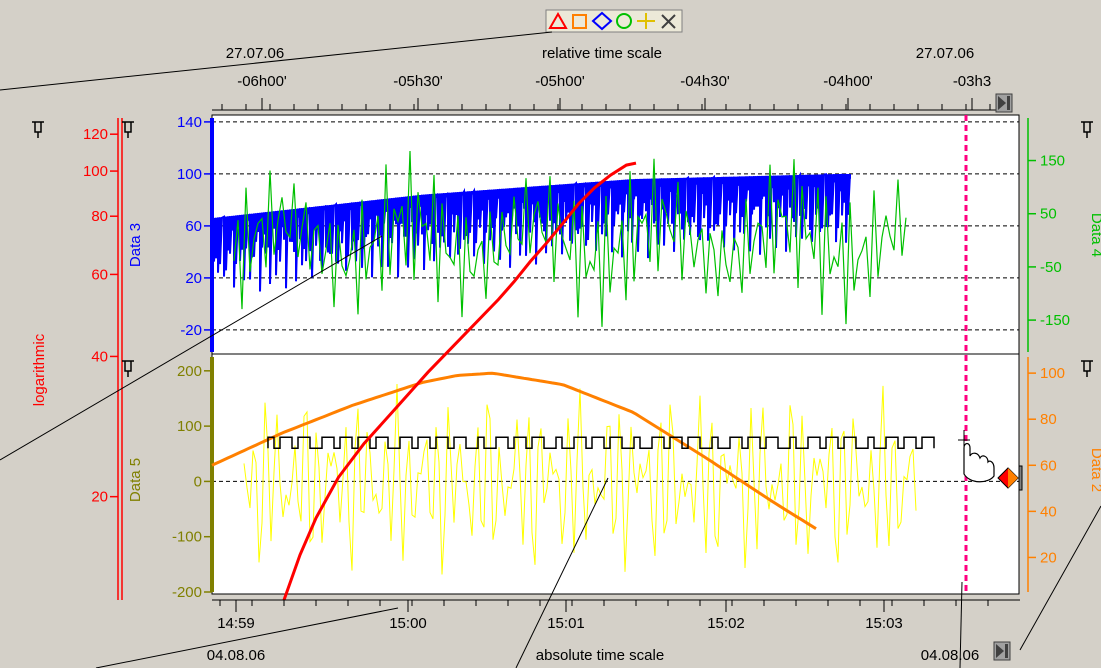 This screenshot has width=1101, height=668. Describe the element at coordinates (600, 655) in the screenshot. I see `bottom-axis-title: absolute time scale` at that location.